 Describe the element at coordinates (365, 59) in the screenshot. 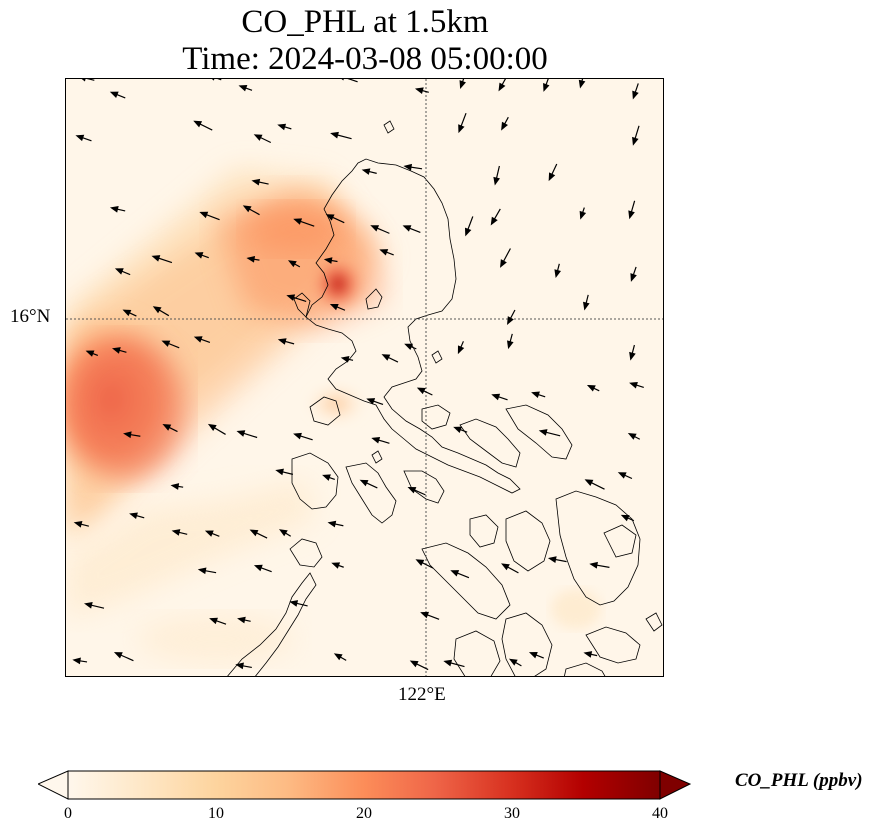

I see `title-line-2: Time: 2024-03-08 05:00:00` at that location.